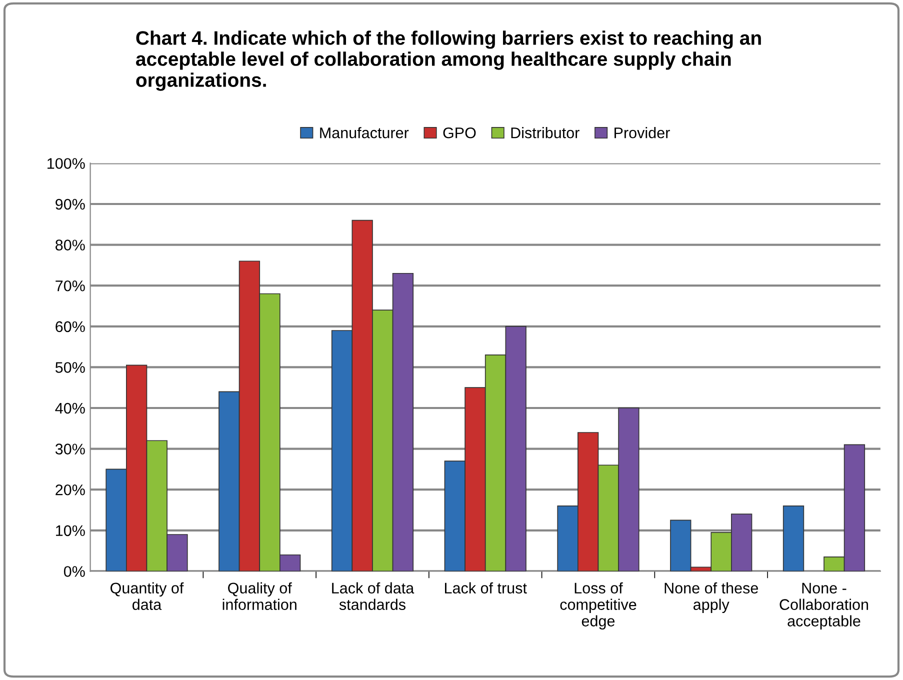  Describe the element at coordinates (711, 598) in the screenshot. I see `x-tick-label: None of these apply` at that location.